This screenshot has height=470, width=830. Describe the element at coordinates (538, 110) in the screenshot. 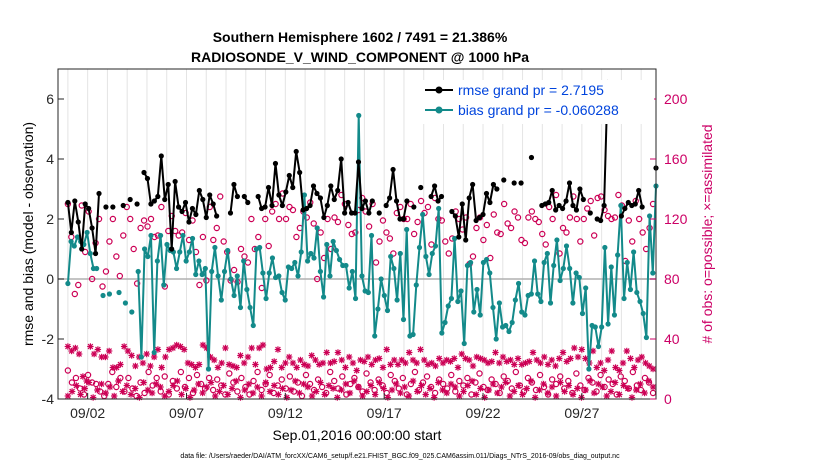

I see `legend-bias-label: bias grand pr = -0.060288` at that location.